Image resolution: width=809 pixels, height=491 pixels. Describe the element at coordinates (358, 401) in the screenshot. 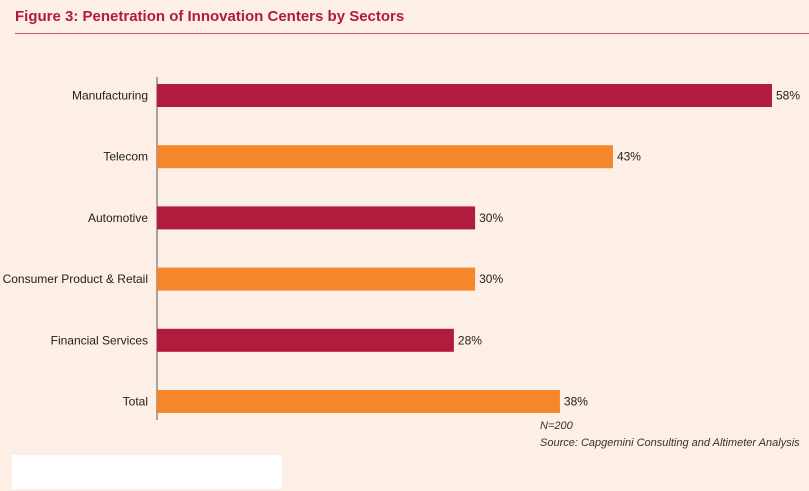

I see `bar-total` at that location.